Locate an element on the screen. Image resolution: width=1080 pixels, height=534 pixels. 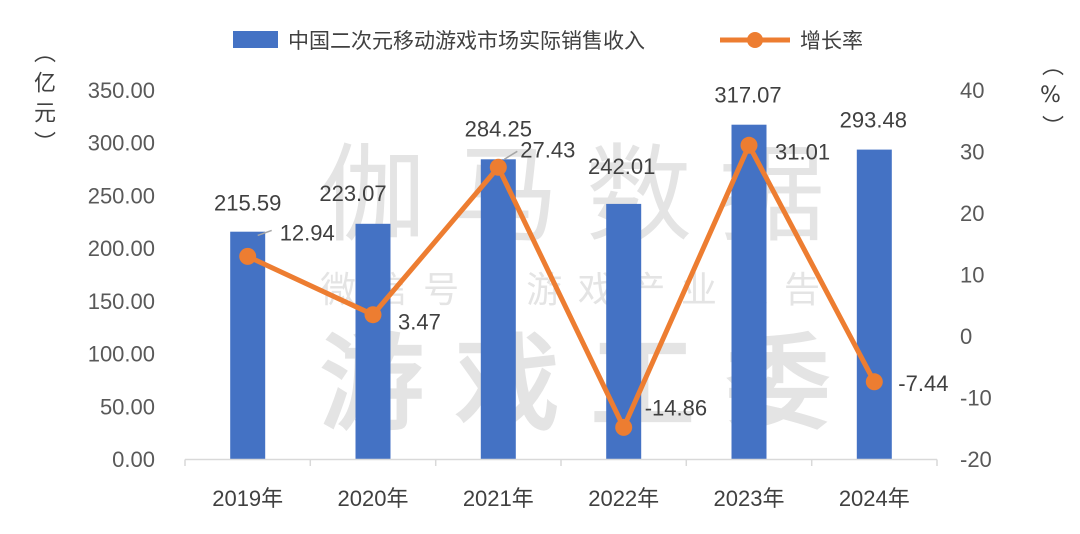
y-right-tick-label: 0 is located at coordinates (966, 336).